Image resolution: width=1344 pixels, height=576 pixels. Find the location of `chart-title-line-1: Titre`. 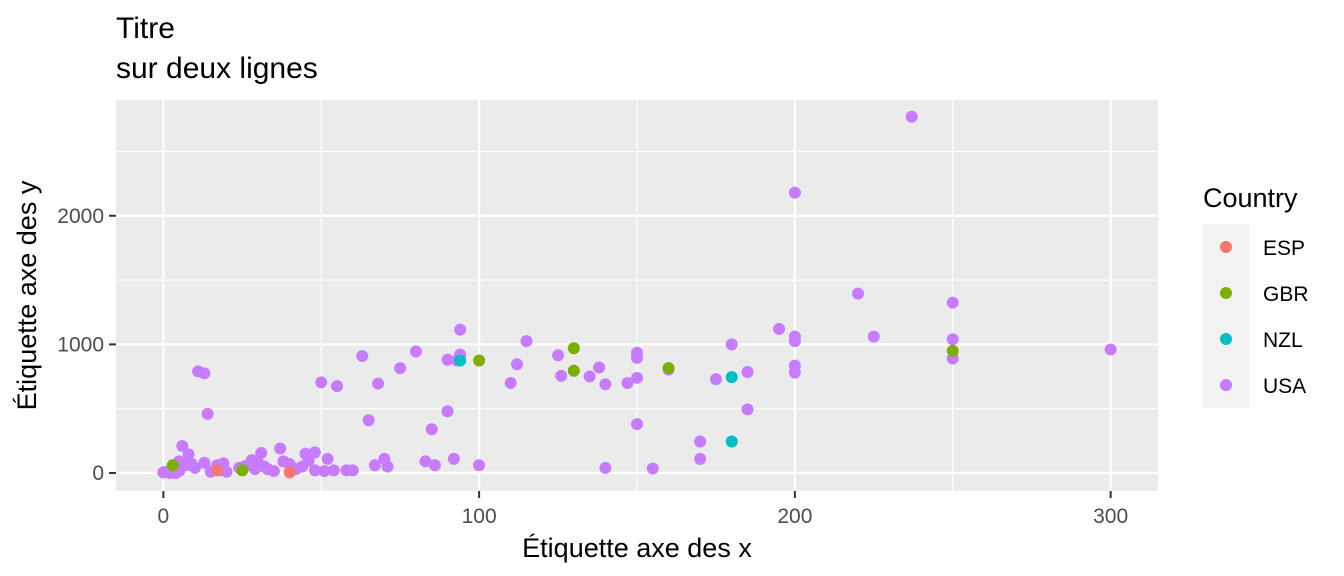

chart-title-line-1: Titre is located at coordinates (145, 28).